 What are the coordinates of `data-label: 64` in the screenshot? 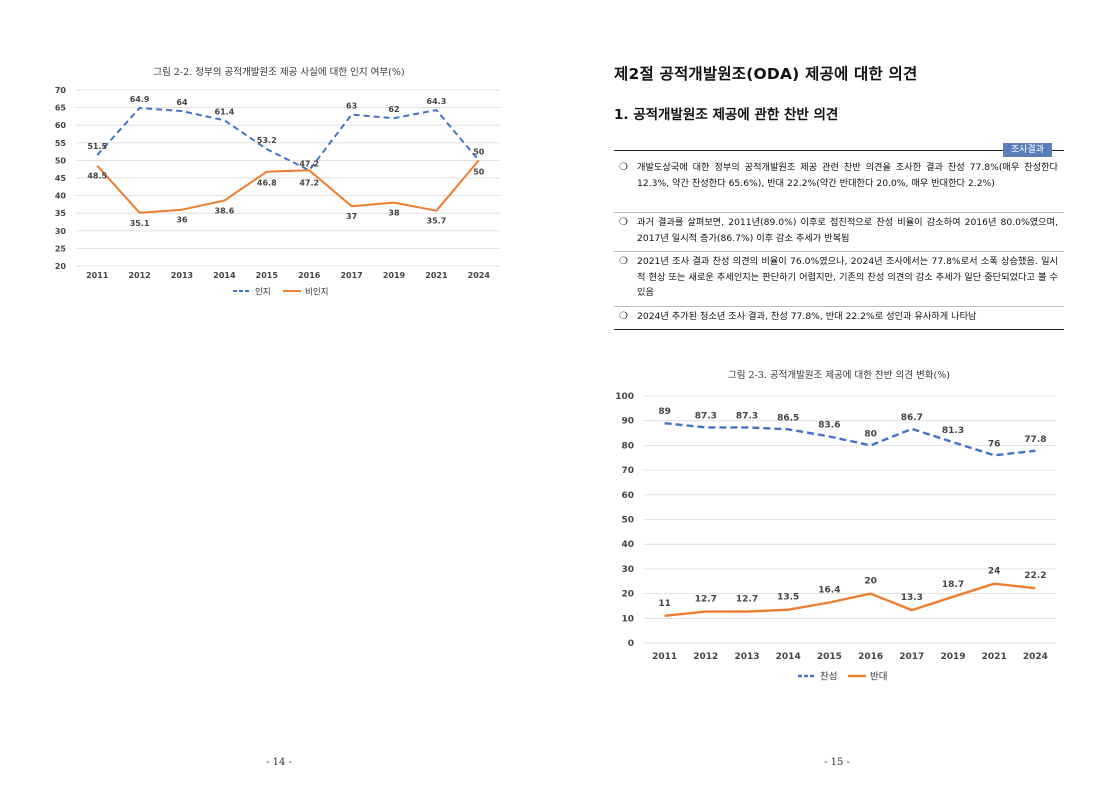 It's located at (182, 102).